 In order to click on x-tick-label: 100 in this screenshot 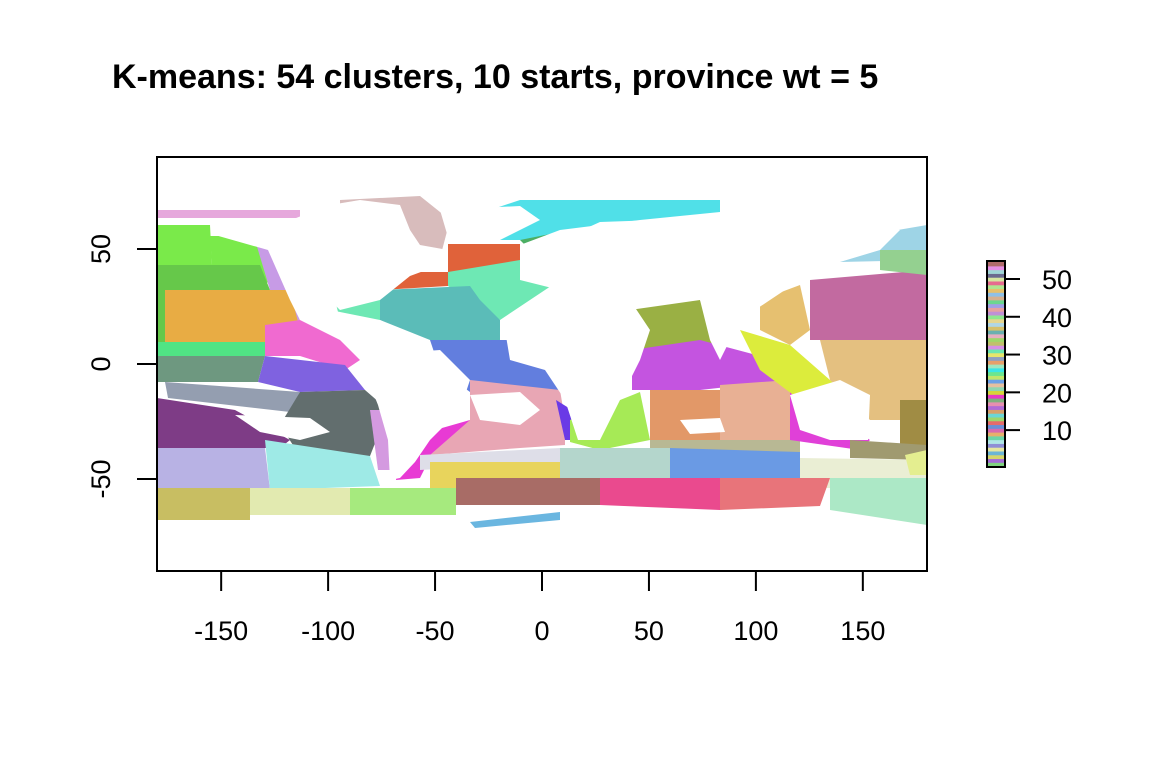, I will do `click(755, 631)`.